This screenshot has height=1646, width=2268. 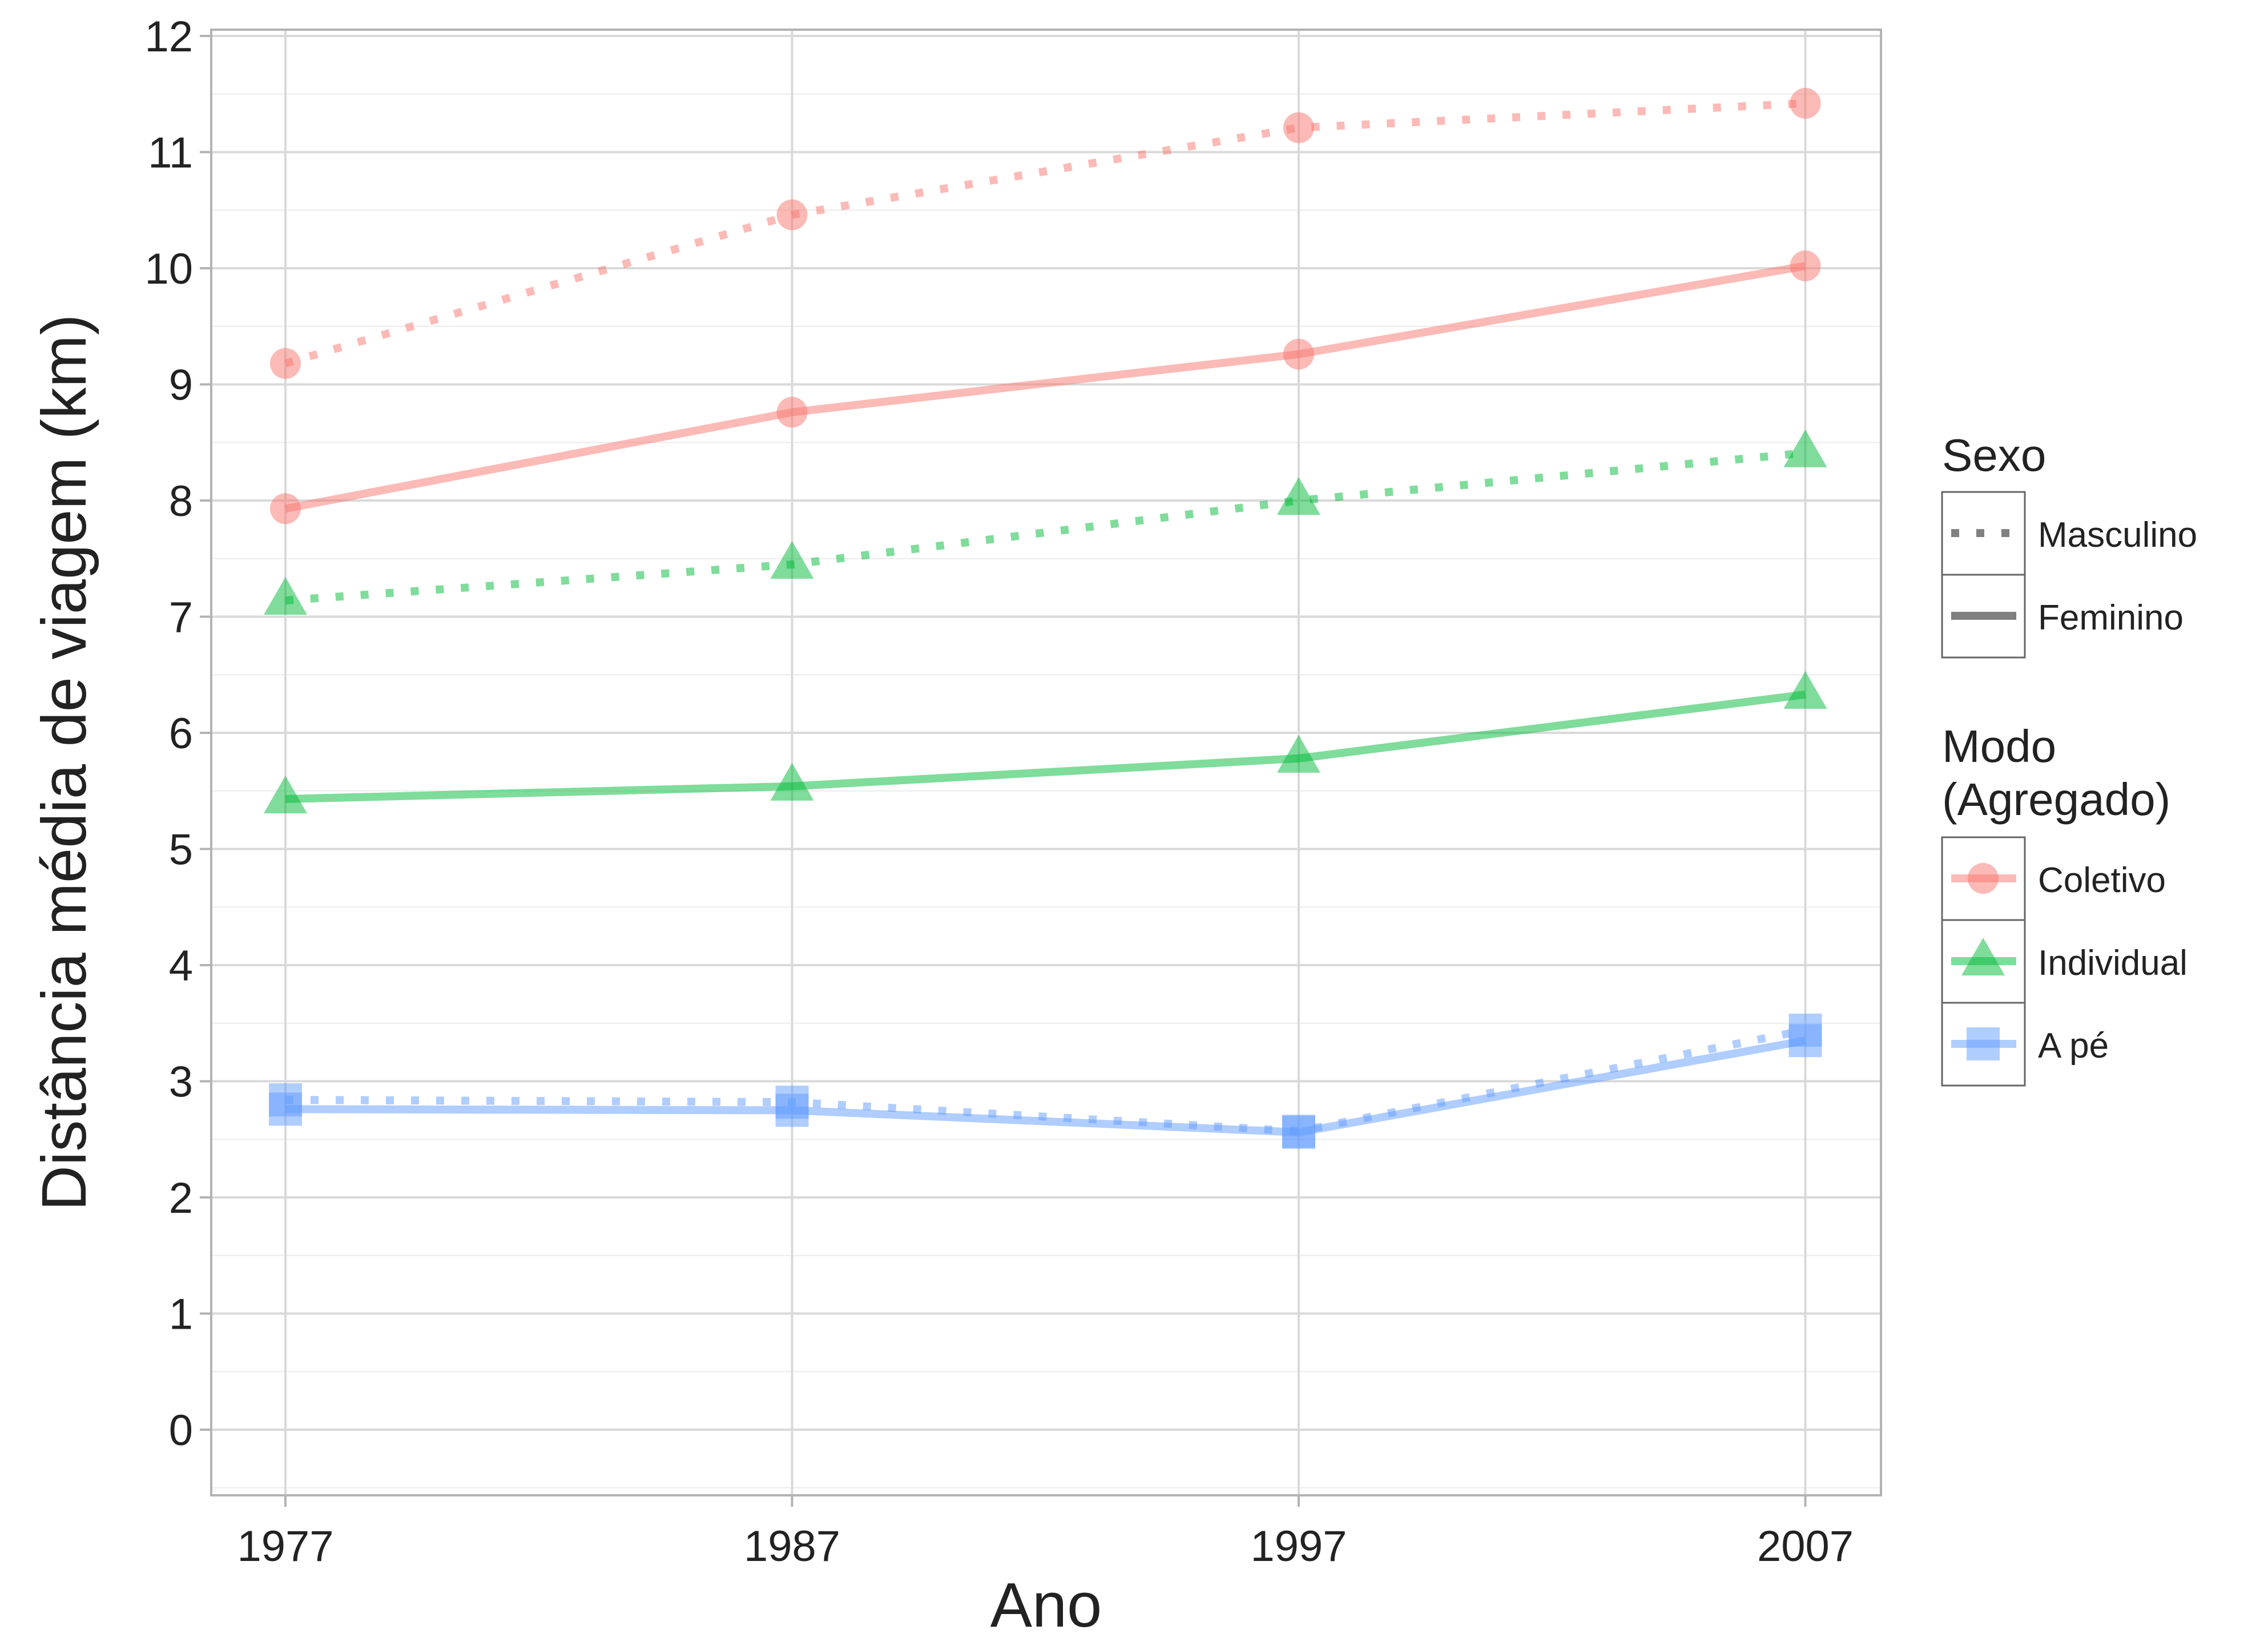 I want to click on legend-modo-items: Coletivo Individual A pé, so click(x=2064, y=961).